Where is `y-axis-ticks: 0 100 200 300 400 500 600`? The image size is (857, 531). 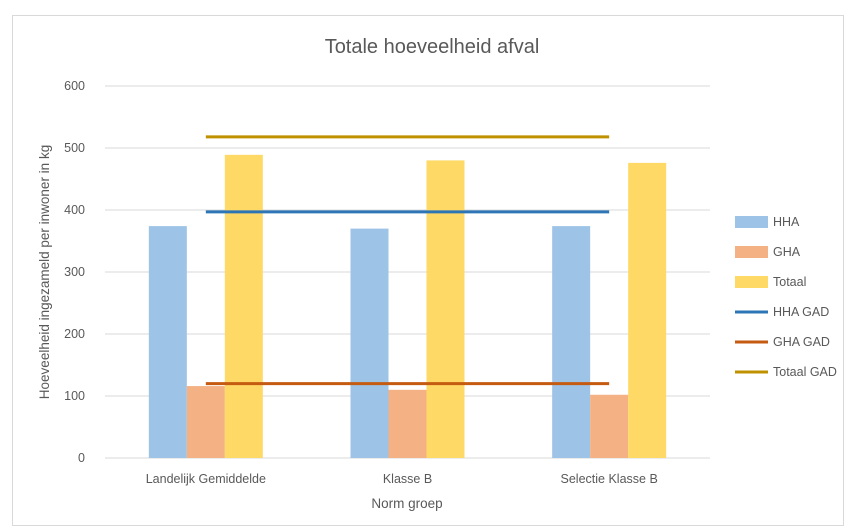 y-axis-ticks: 0 100 200 300 400 500 600 is located at coordinates (74, 272).